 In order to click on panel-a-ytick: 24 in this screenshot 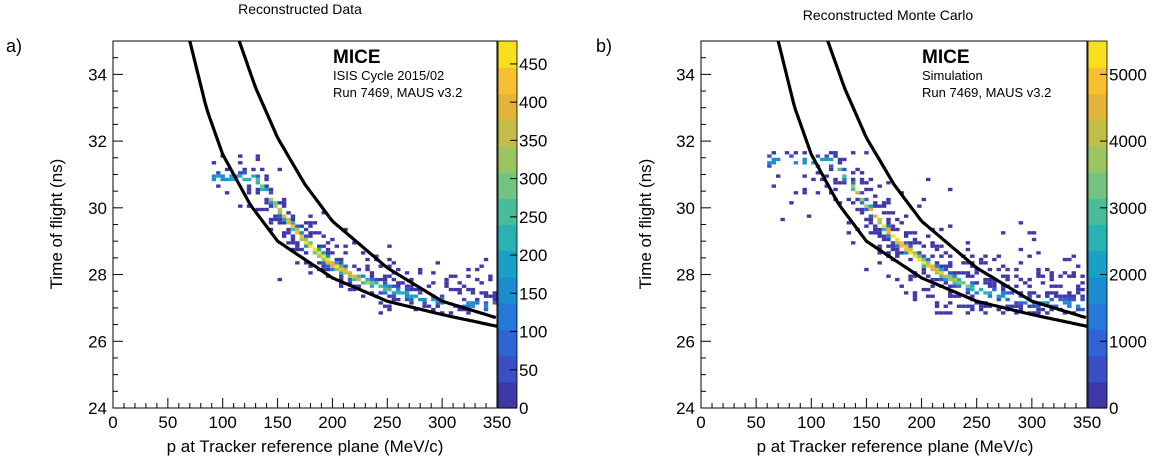, I will do `click(97, 408)`.